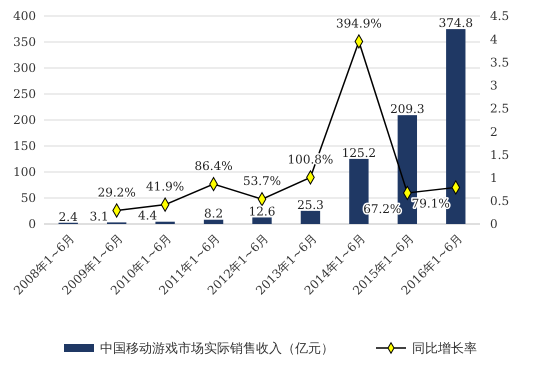 This screenshot has width=550, height=368. What do you see at coordinates (117, 193) in the screenshot?
I see `data-label: 29.2%` at bounding box center [117, 193].